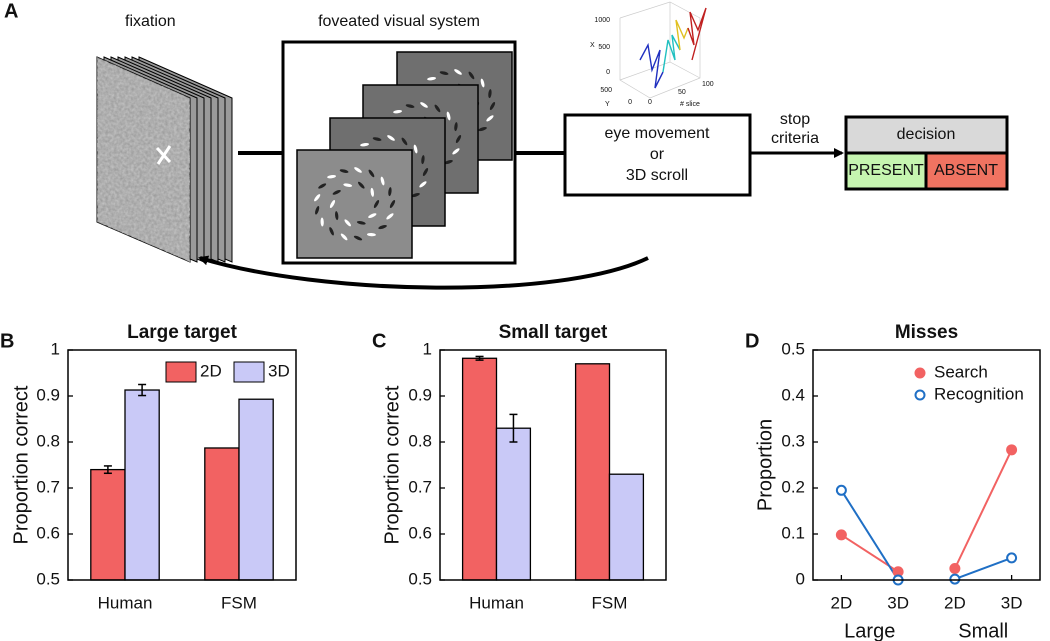 The image size is (1050, 641). What do you see at coordinates (657, 133) in the screenshot?
I see `scroll-text: eye movement` at bounding box center [657, 133].